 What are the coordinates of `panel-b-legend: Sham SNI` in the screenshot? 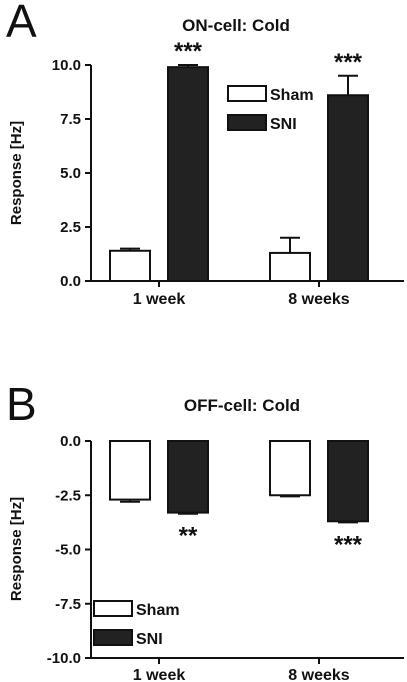 It's located at (136, 624).